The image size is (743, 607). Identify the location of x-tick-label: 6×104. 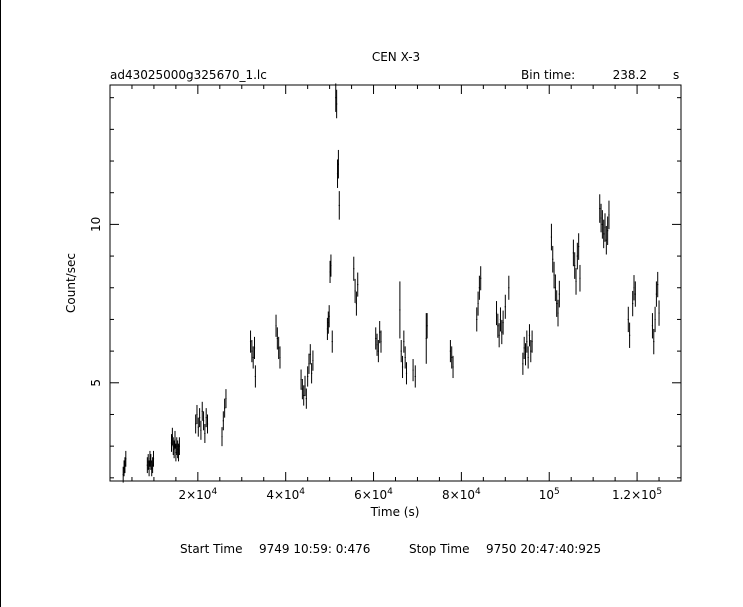
(373, 494).